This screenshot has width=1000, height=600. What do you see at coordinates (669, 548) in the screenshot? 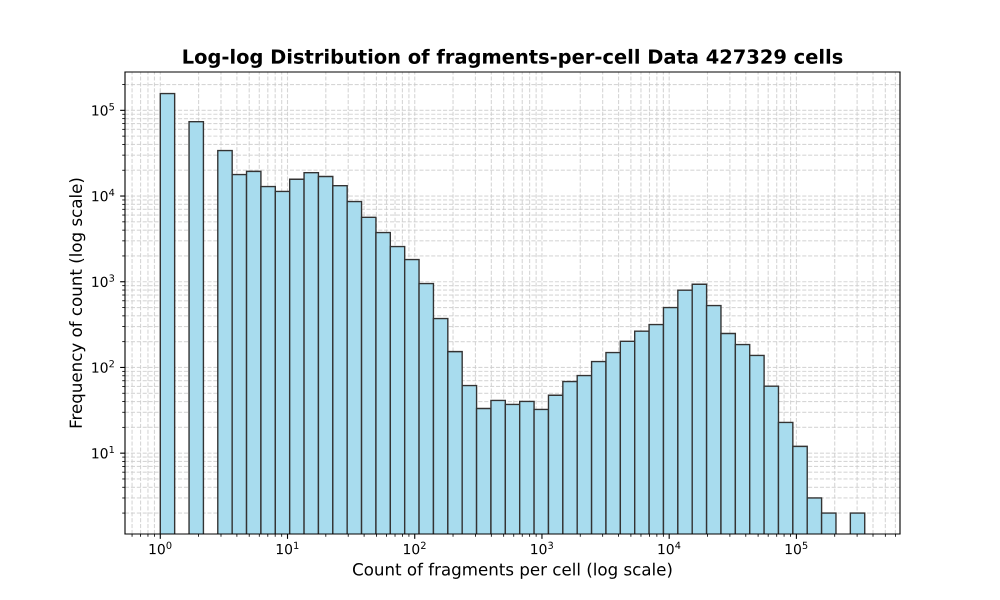
I see `x-tick-label: 10$^{4}$` at bounding box center [669, 548].